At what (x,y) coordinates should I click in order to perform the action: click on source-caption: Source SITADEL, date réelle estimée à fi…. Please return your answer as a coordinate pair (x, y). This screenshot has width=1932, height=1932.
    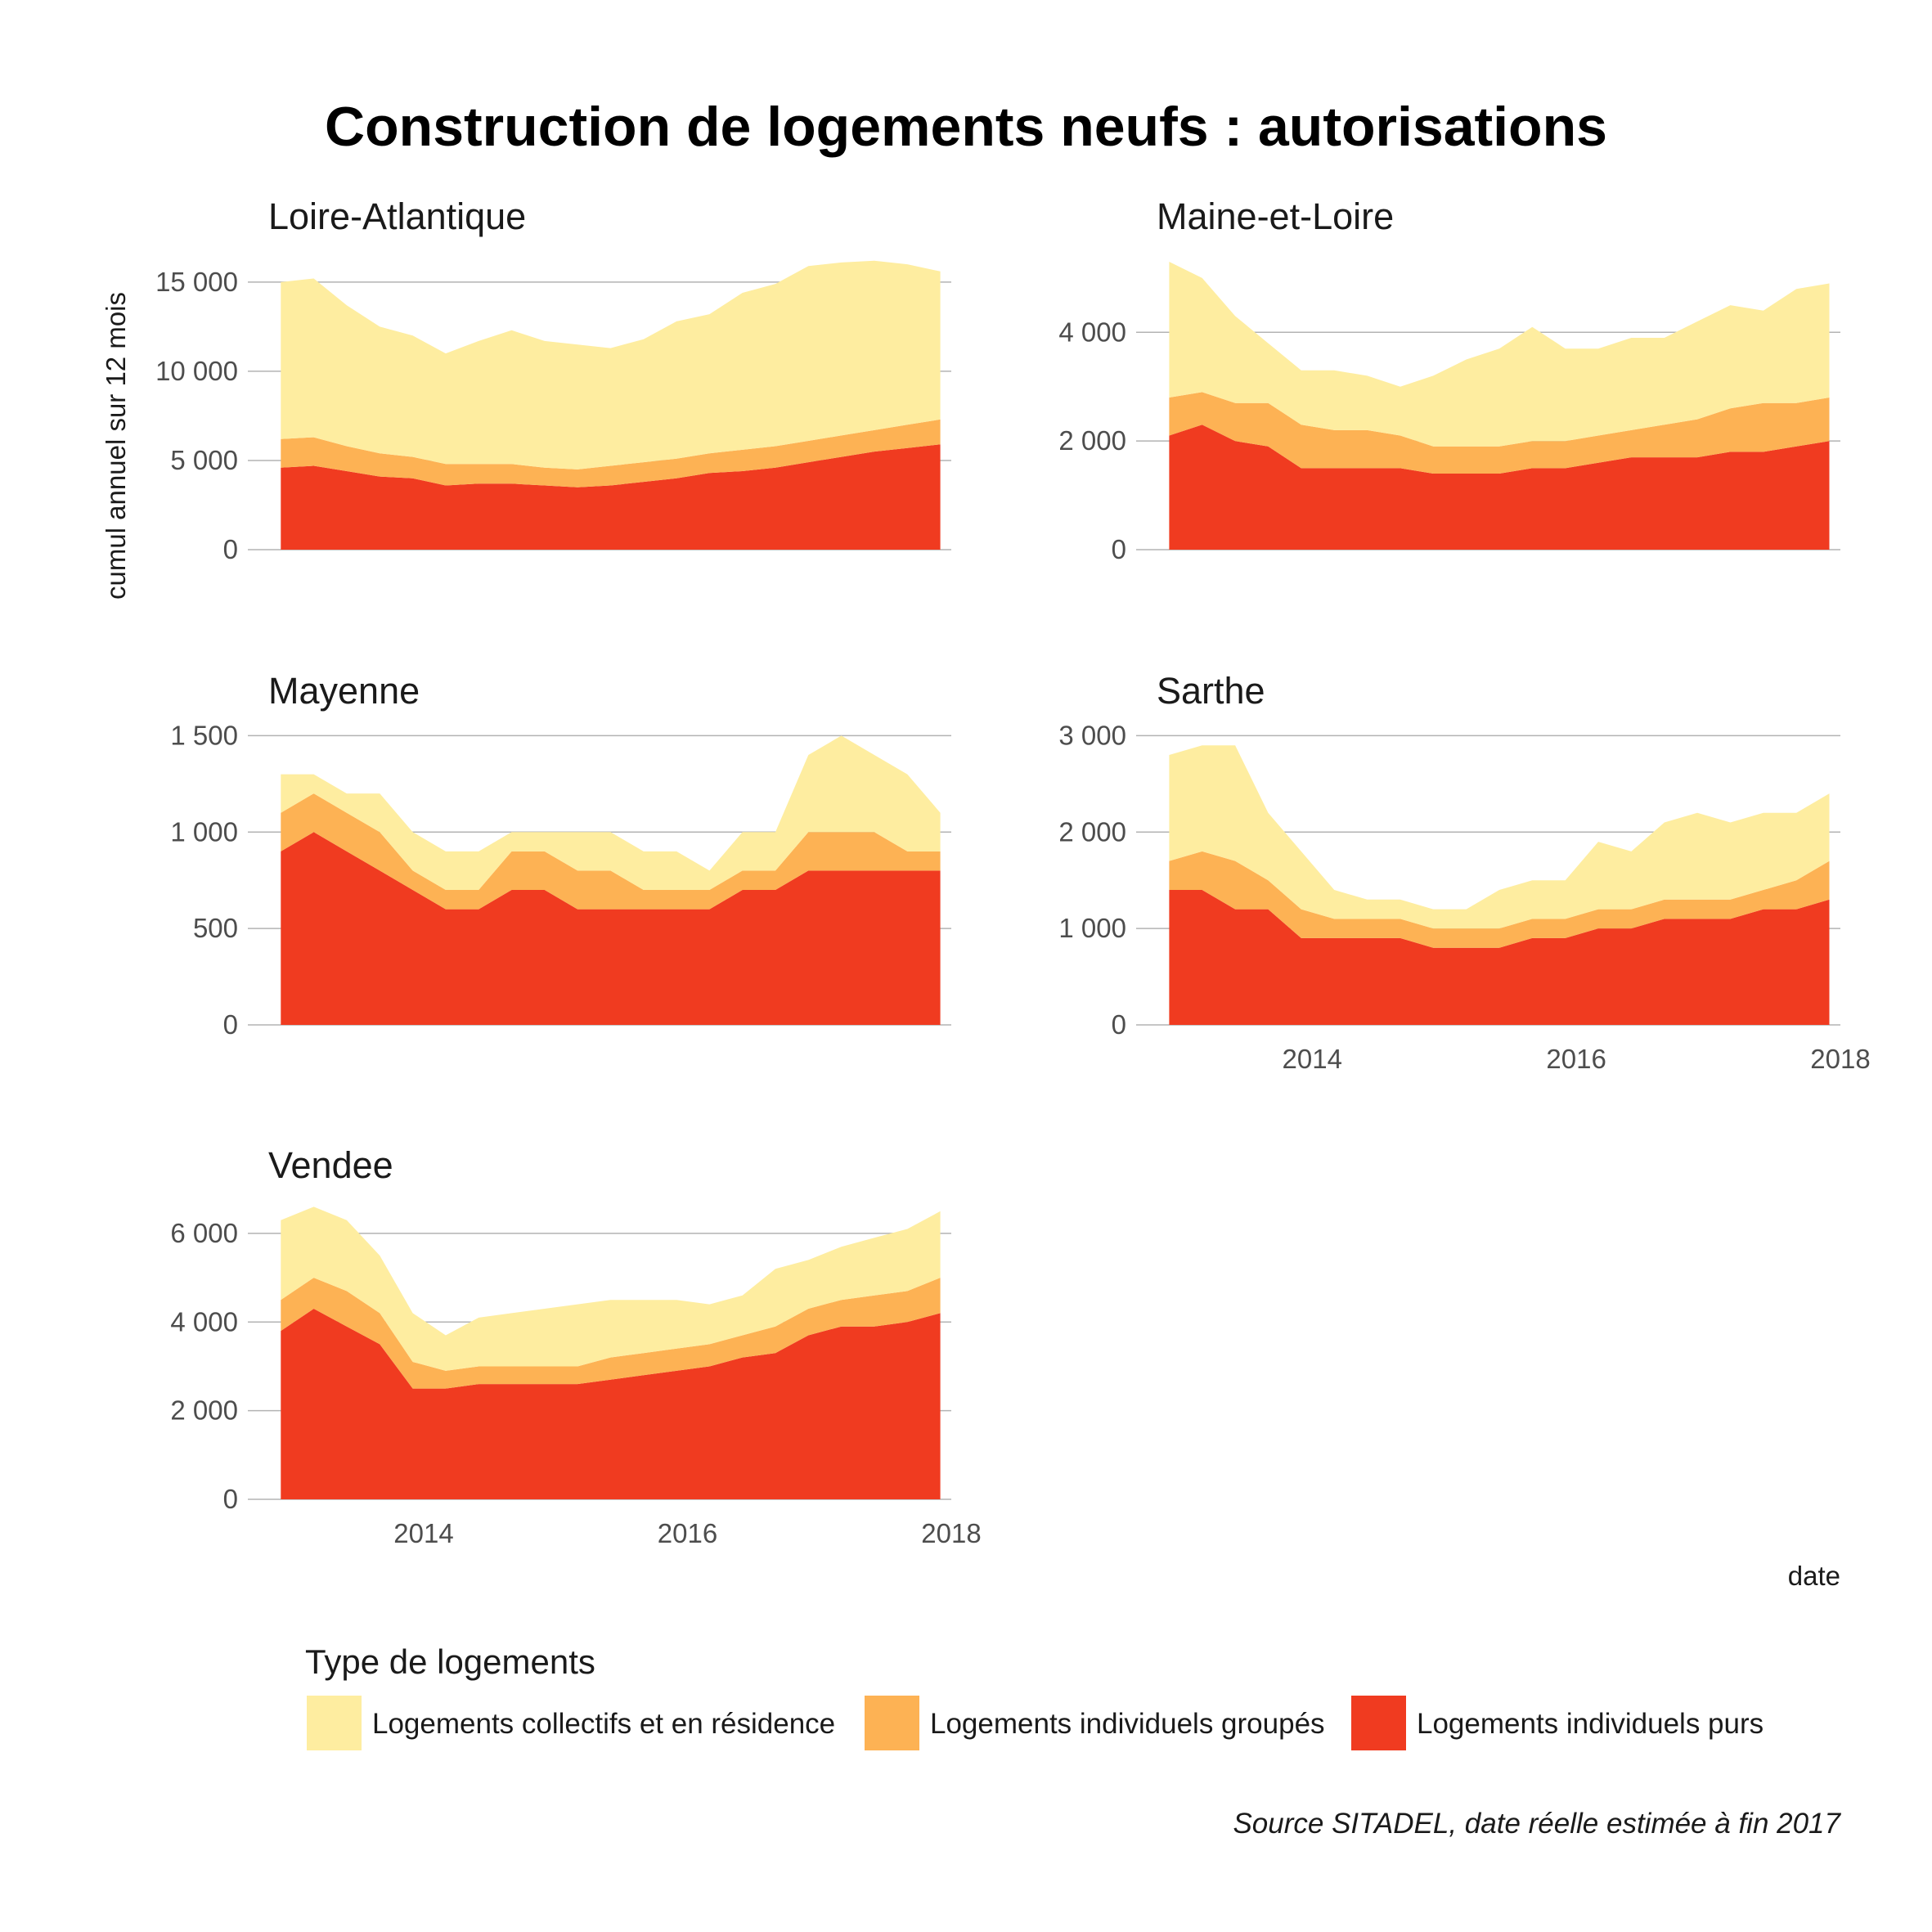
    Looking at the image, I should click on (1537, 1824).